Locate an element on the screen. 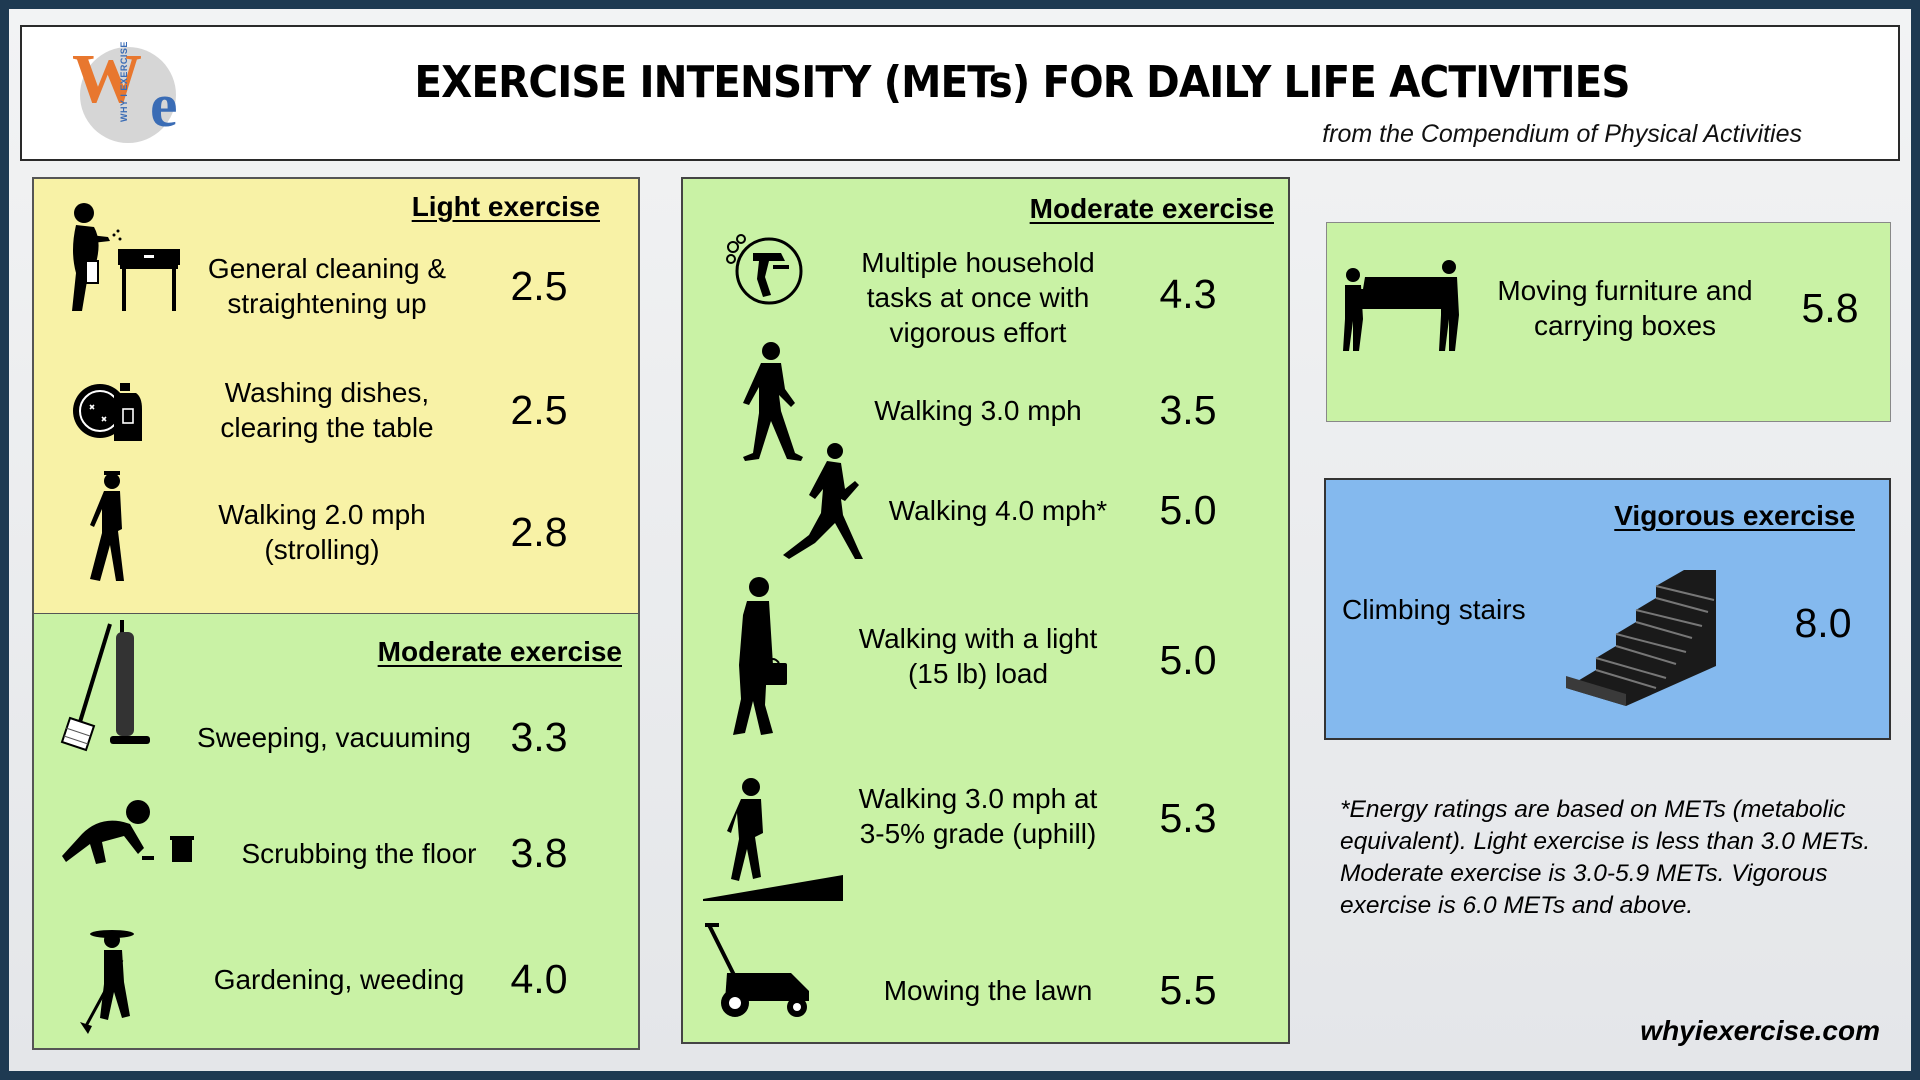 The image size is (1920, 1080). dish-soap-icon is located at coordinates (107, 412).